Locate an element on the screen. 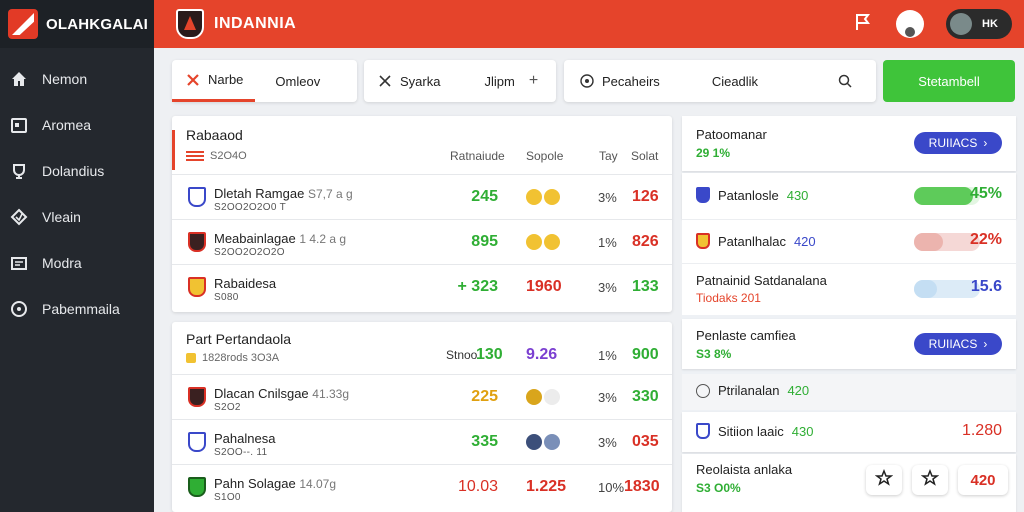 Image resolution: width=1024 pixels, height=512 pixels. cross-tools-icon is located at coordinates (193, 80).